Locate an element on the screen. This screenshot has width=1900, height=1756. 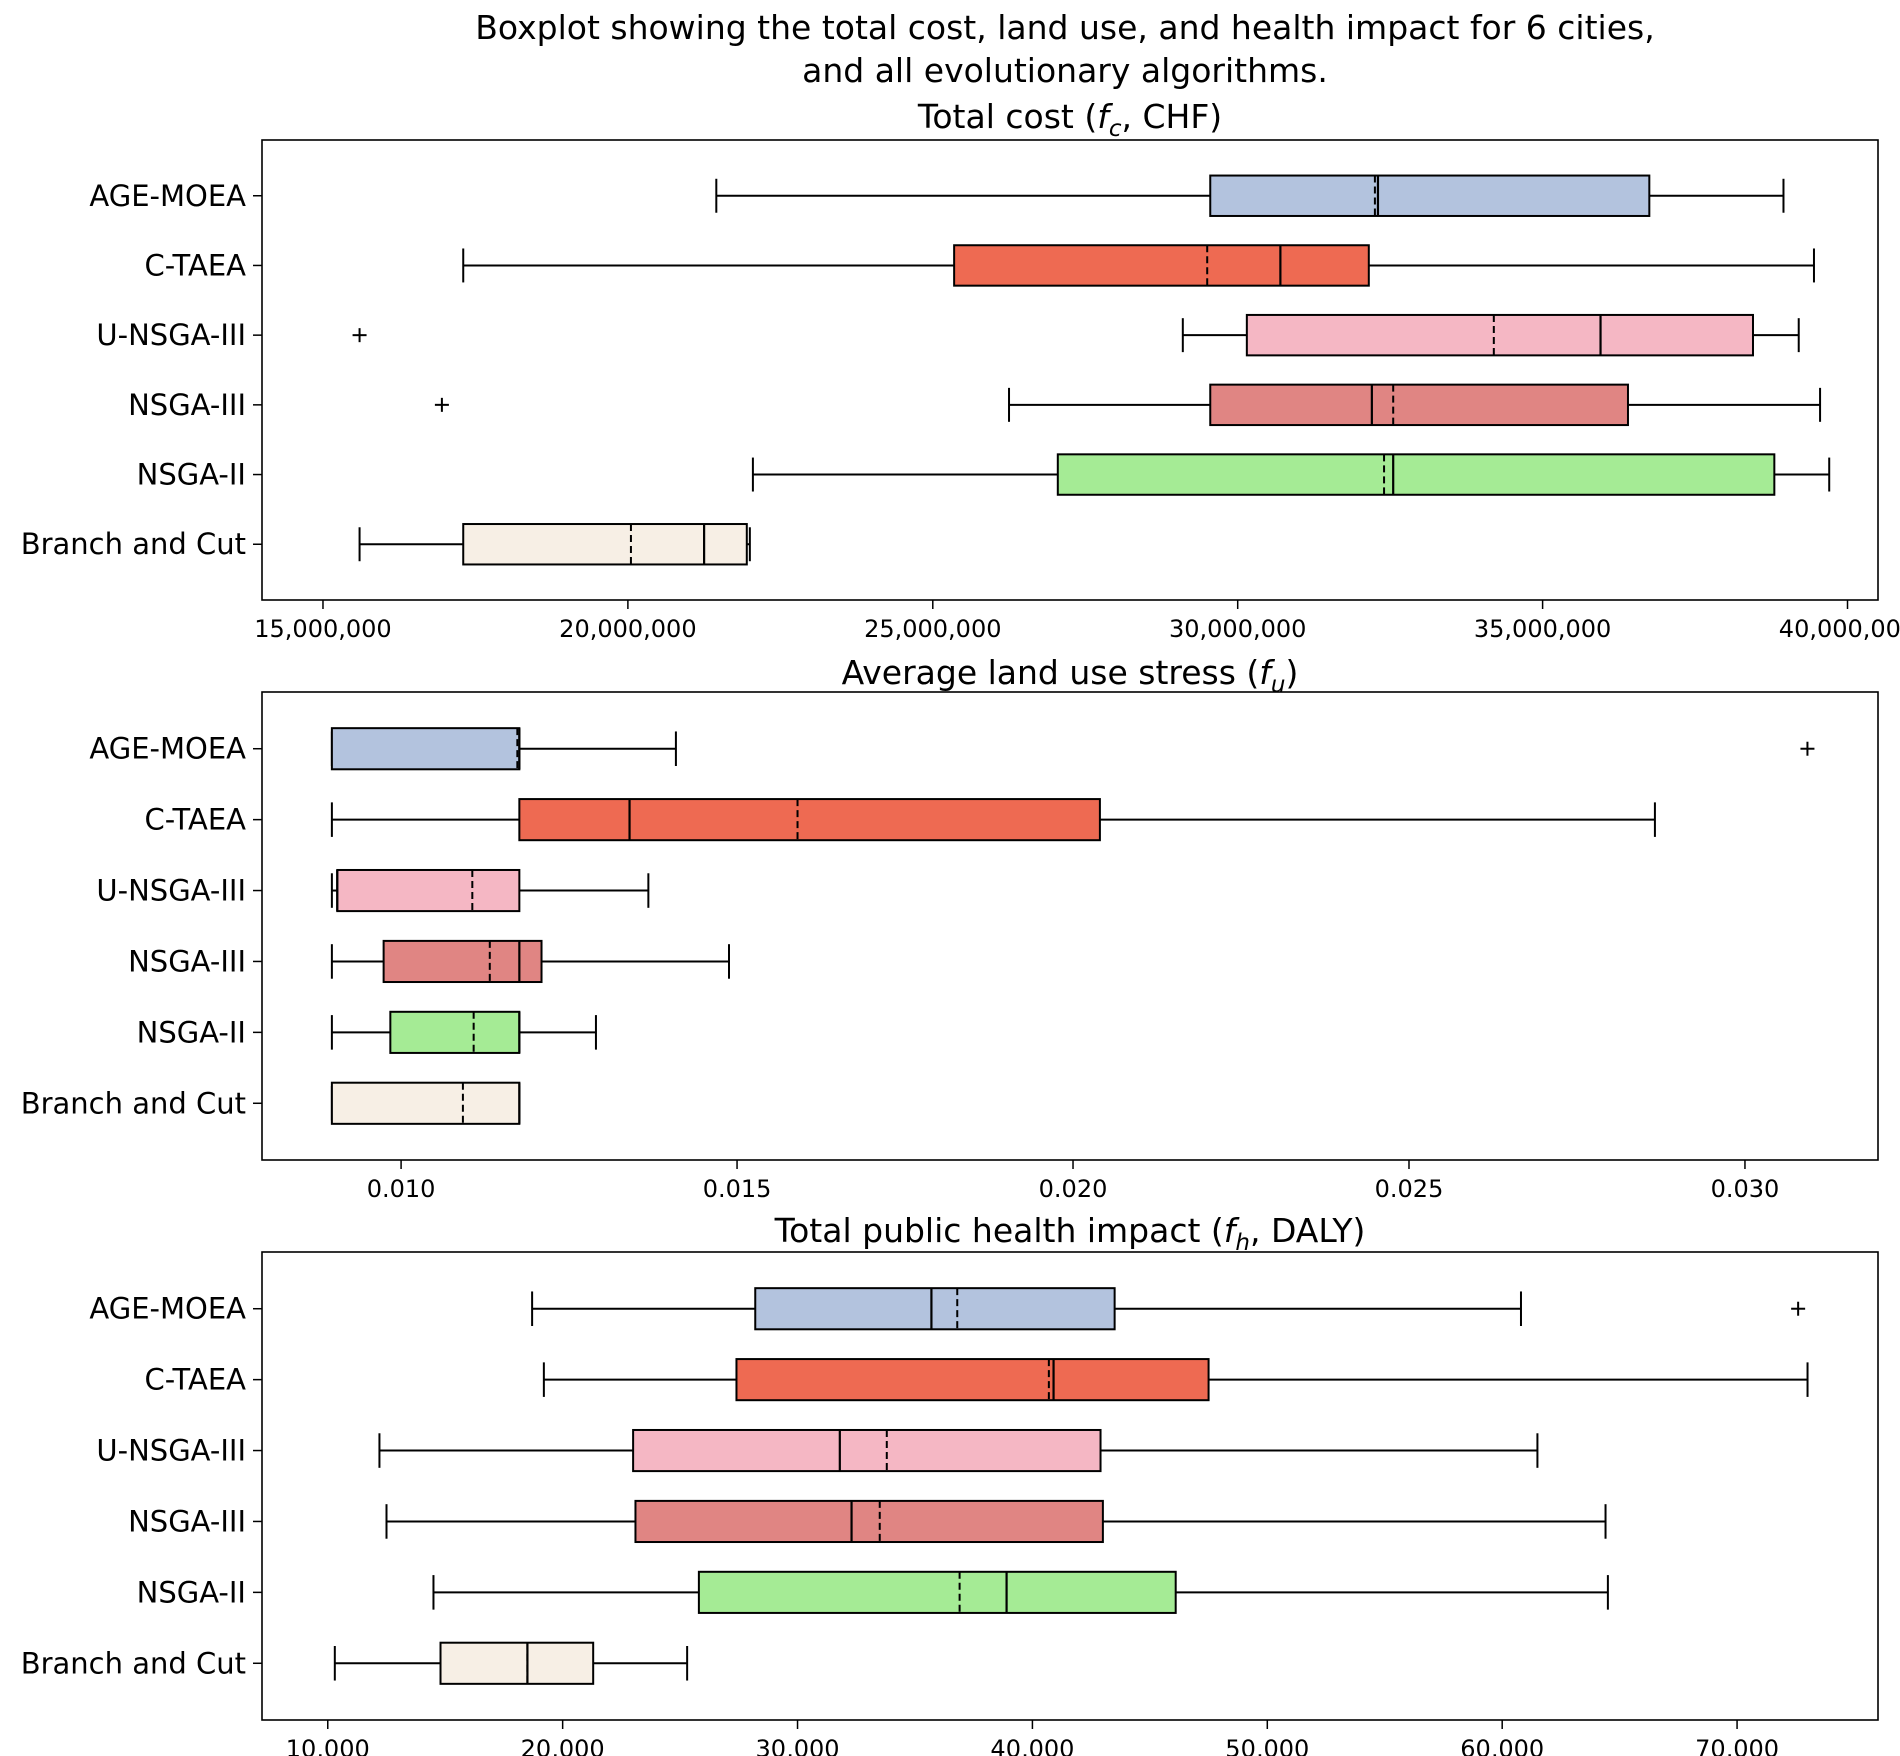
x-tick-label: 60,000 is located at coordinates (1502, 1745).